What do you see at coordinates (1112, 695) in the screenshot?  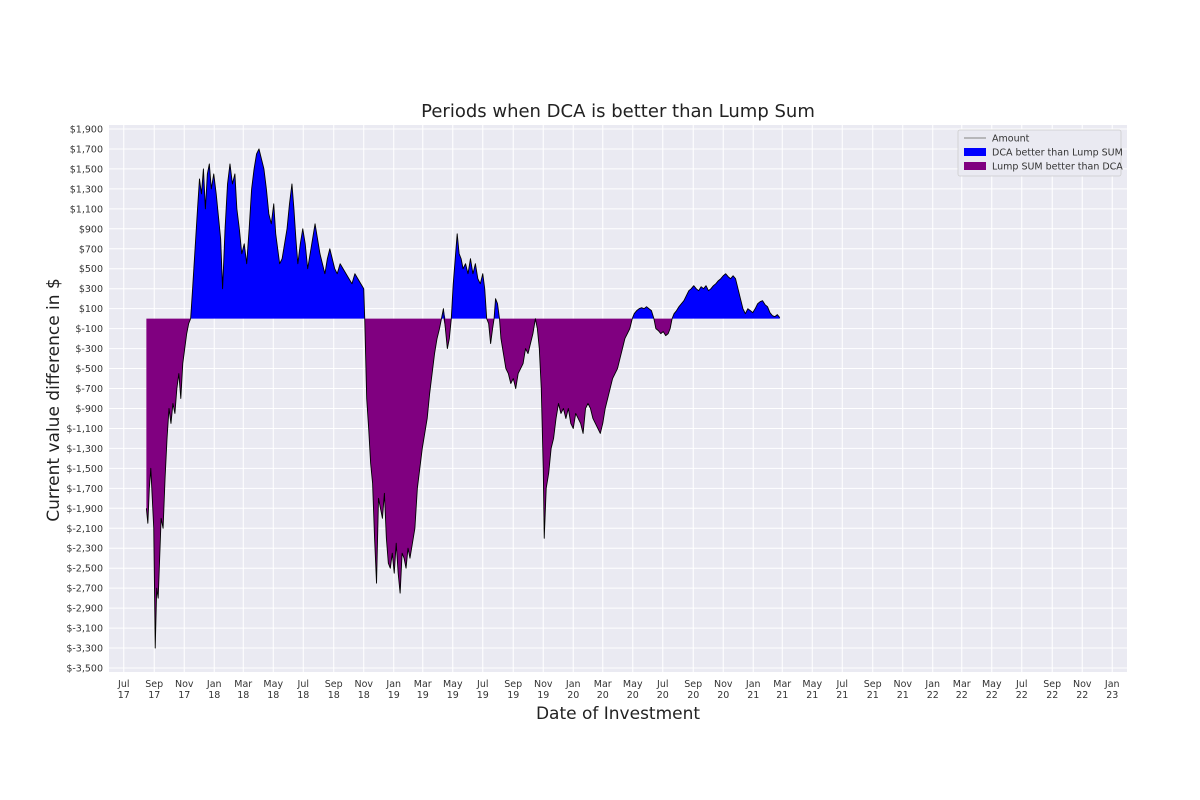 I see `x-tick-year: 23` at bounding box center [1112, 695].